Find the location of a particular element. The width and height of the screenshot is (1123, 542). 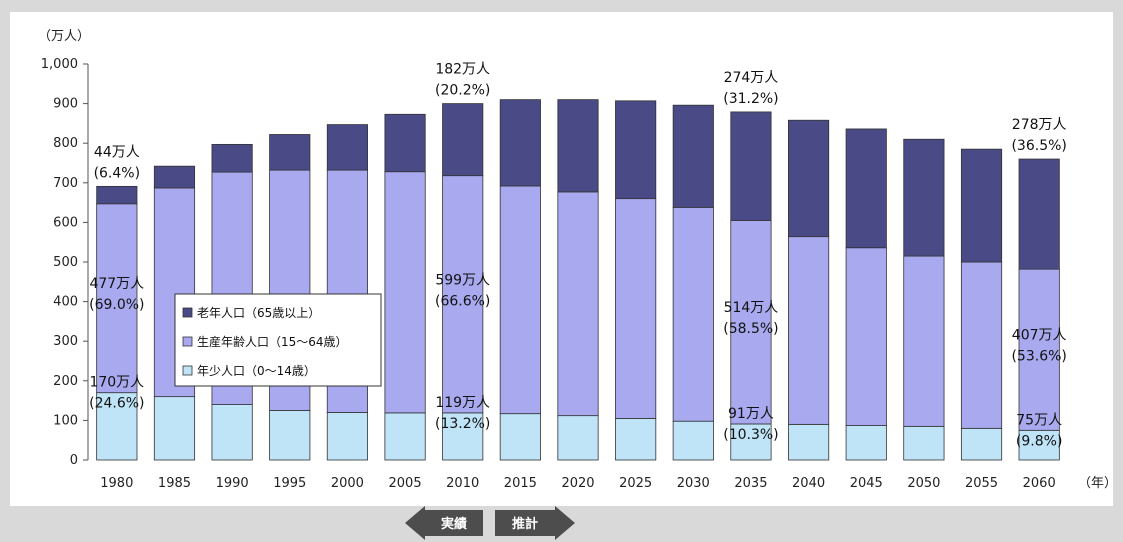

data-label: (13.2%) is located at coordinates (462, 424).